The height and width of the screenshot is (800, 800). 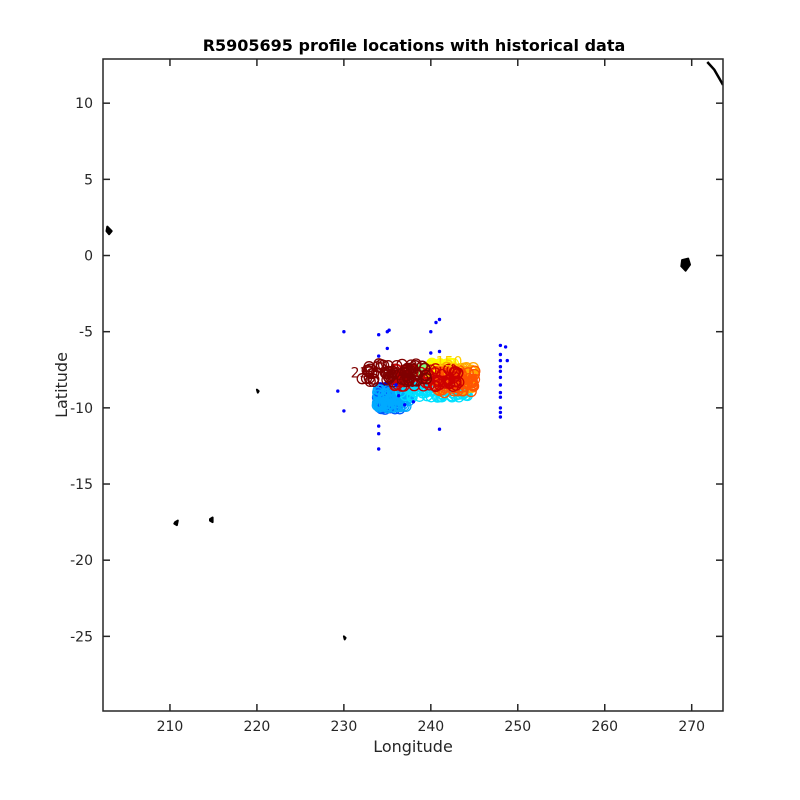 What do you see at coordinates (81, 409) in the screenshot?
I see `y-tick-label: -10` at bounding box center [81, 409].